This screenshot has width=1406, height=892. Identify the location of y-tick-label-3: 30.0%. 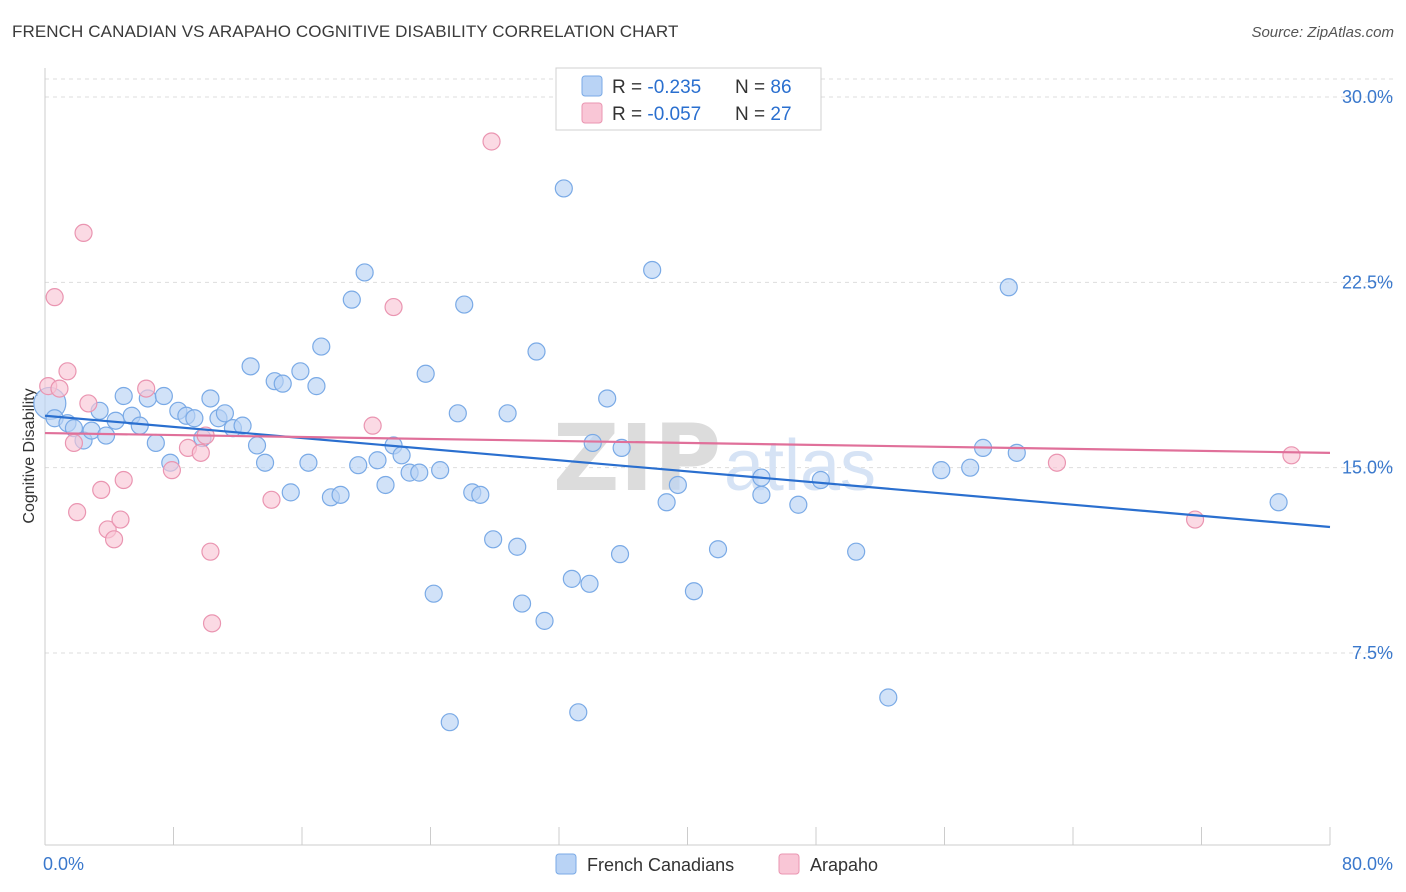
(1367, 97).